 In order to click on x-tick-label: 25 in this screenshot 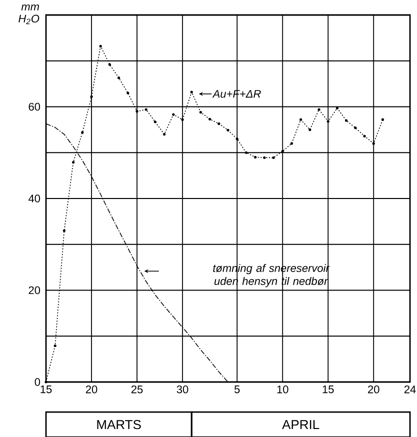, I will do `click(137, 390)`.